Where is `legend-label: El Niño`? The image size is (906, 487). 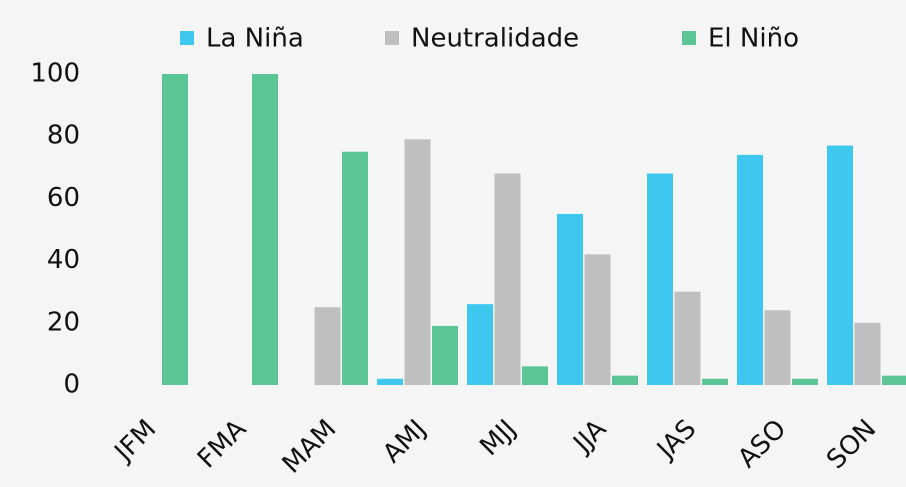 legend-label: El Niño is located at coordinates (753, 39).